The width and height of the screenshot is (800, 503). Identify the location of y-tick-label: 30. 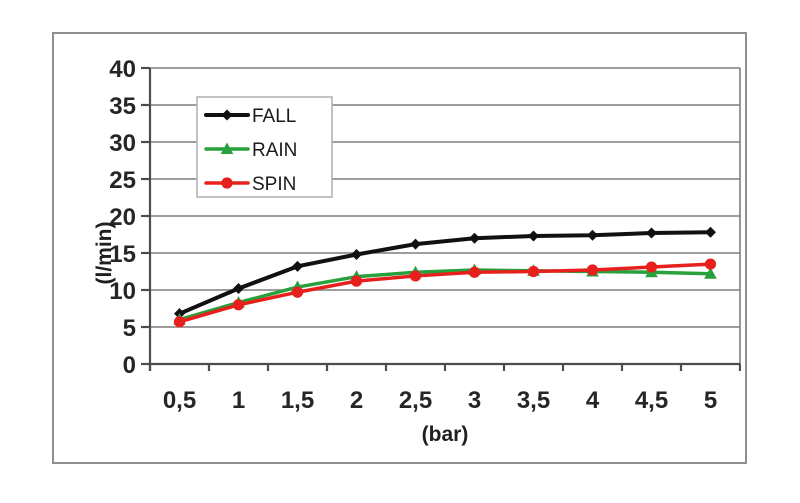
(122, 143).